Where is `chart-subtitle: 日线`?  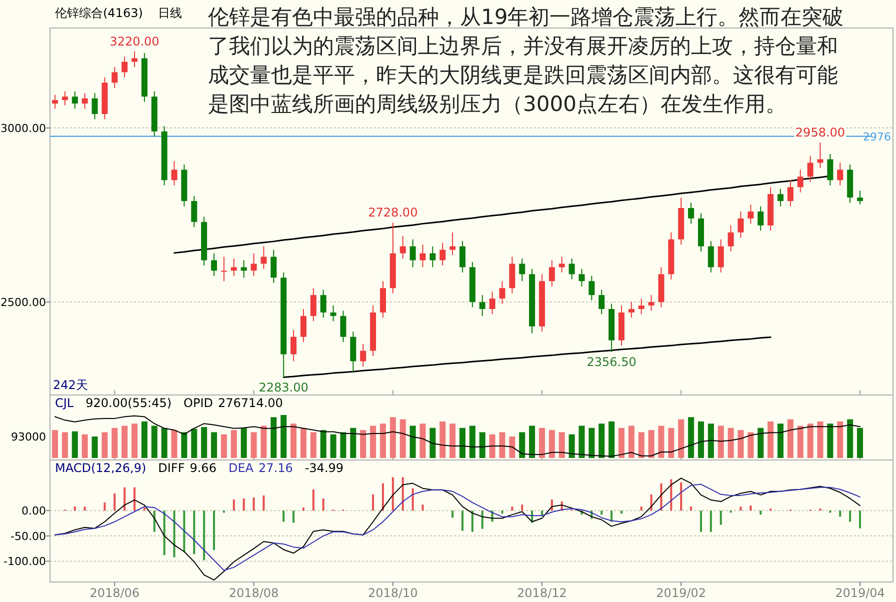
chart-subtitle: 日线 is located at coordinates (170, 13).